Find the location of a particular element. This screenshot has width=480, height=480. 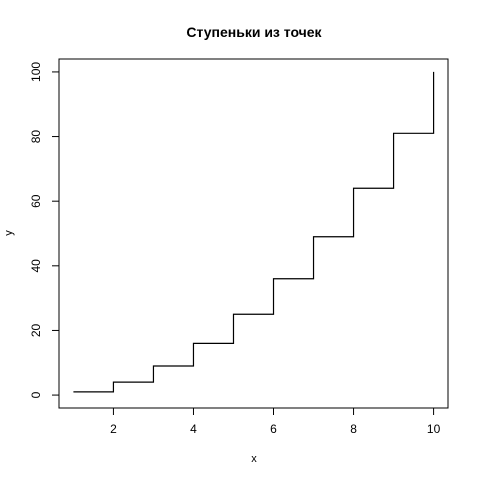

y-tick-label: 60 is located at coordinates (36, 201).